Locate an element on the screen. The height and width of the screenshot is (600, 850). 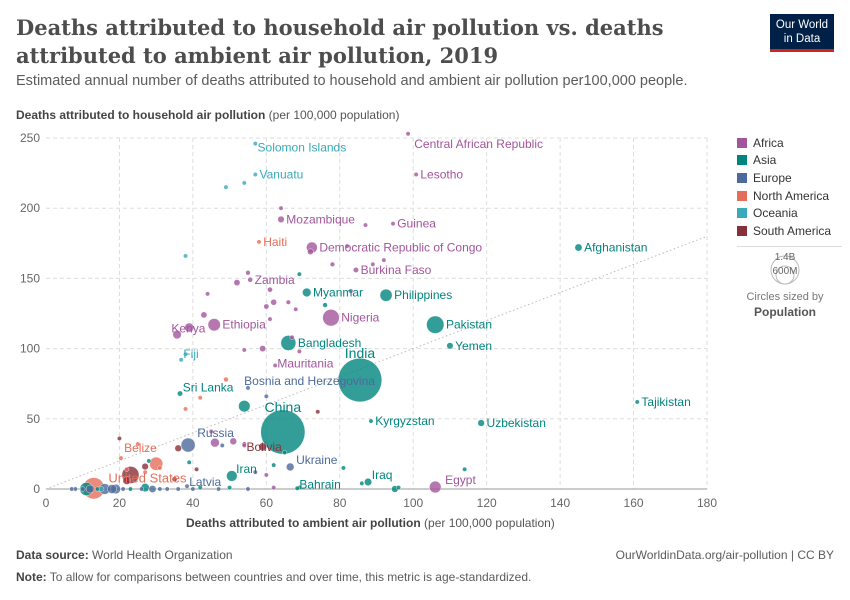
point-label: Solomon Islands is located at coordinates (302, 148).